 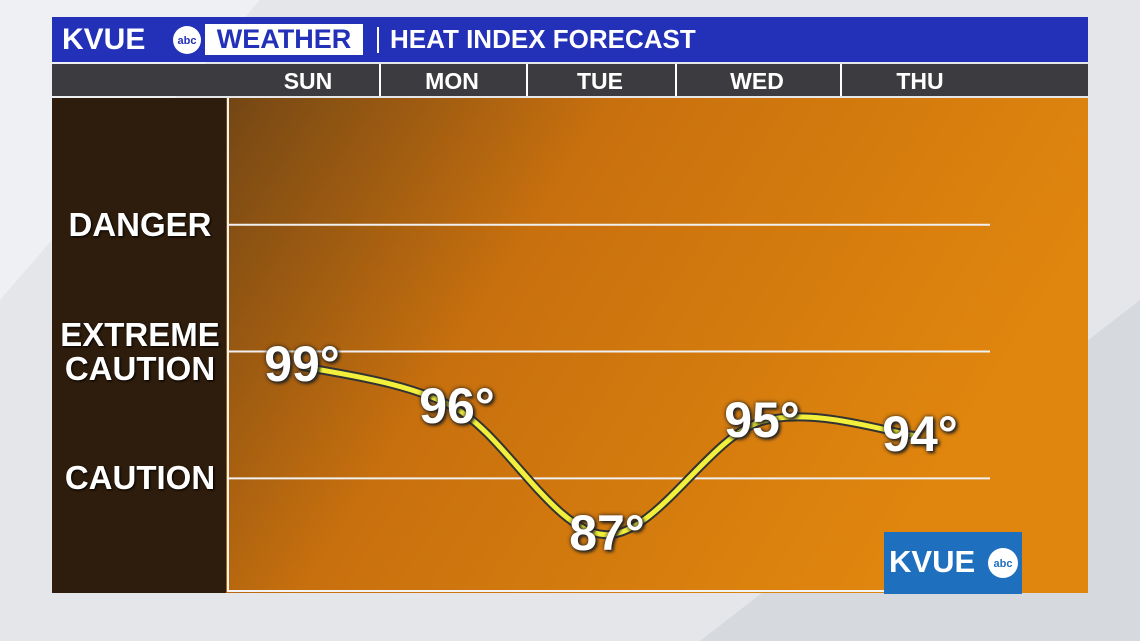 I want to click on value-label: 96°, so click(x=457, y=405).